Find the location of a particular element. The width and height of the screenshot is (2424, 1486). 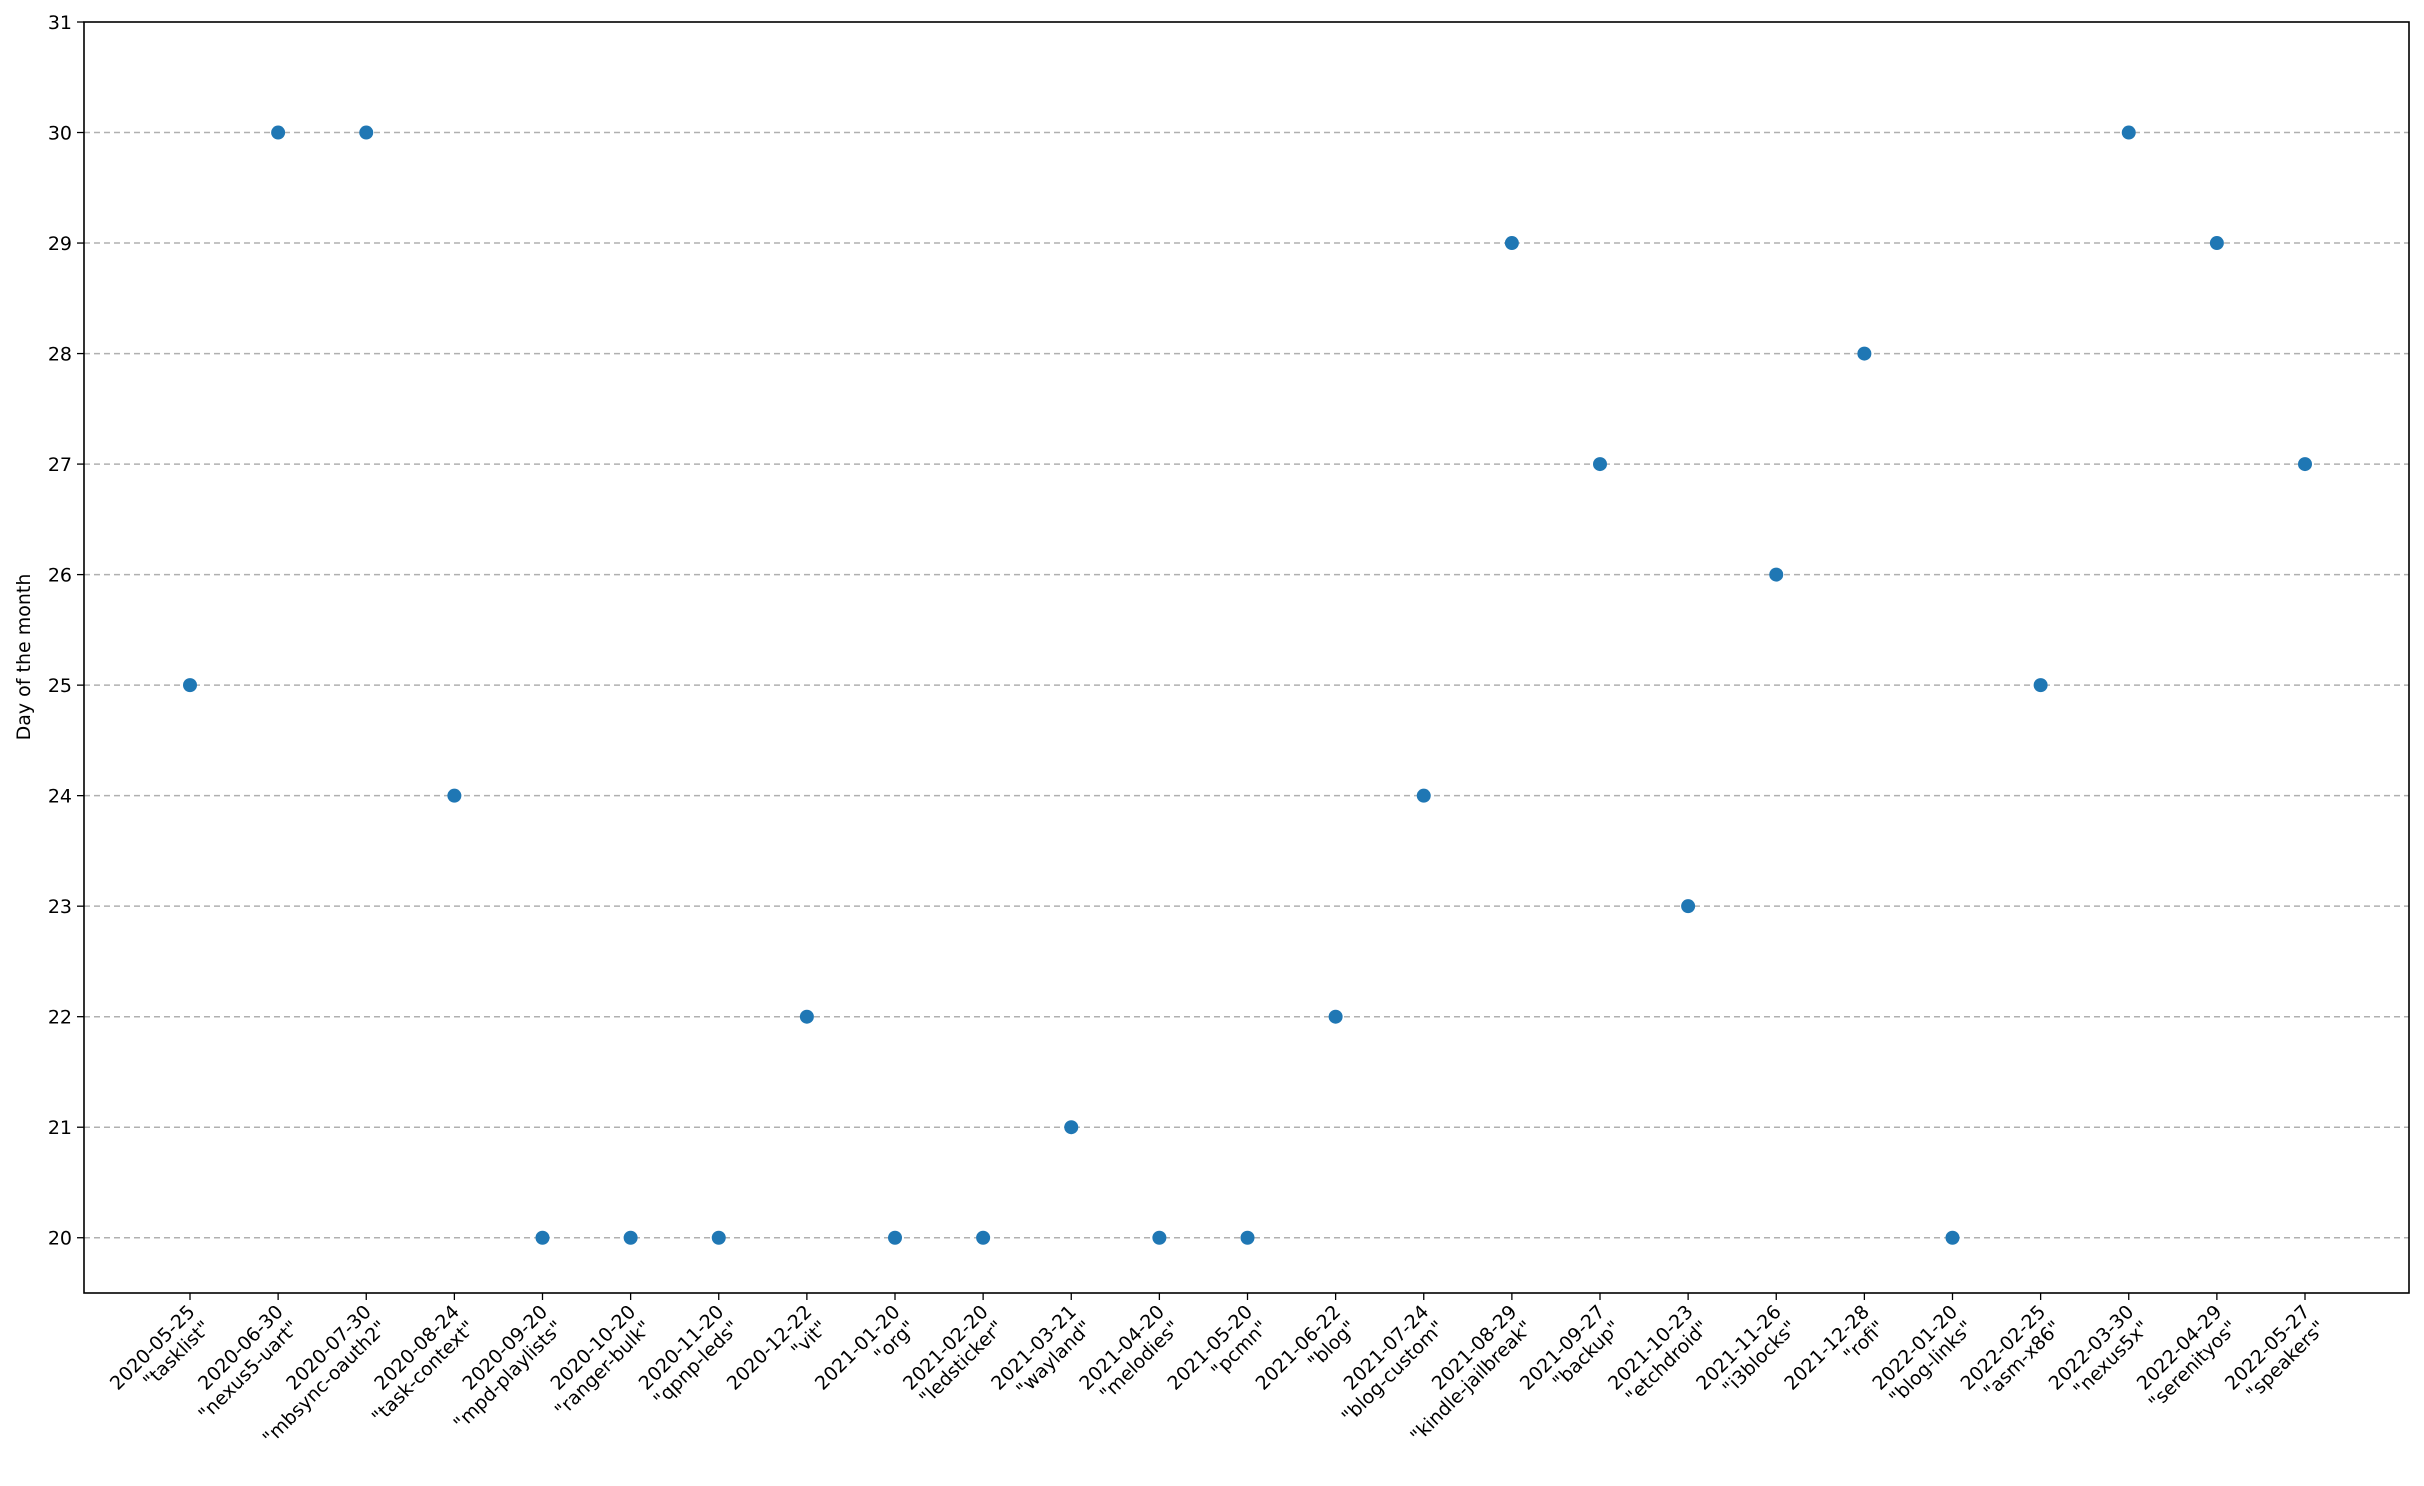

y-axis-label: Day of the month is located at coordinates (24, 657).